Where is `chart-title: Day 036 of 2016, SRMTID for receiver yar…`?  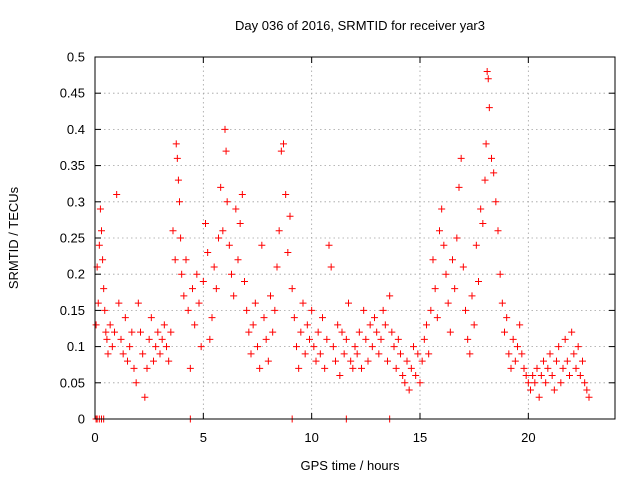
chart-title: Day 036 of 2016, SRMTID for receiver yar… is located at coordinates (360, 25).